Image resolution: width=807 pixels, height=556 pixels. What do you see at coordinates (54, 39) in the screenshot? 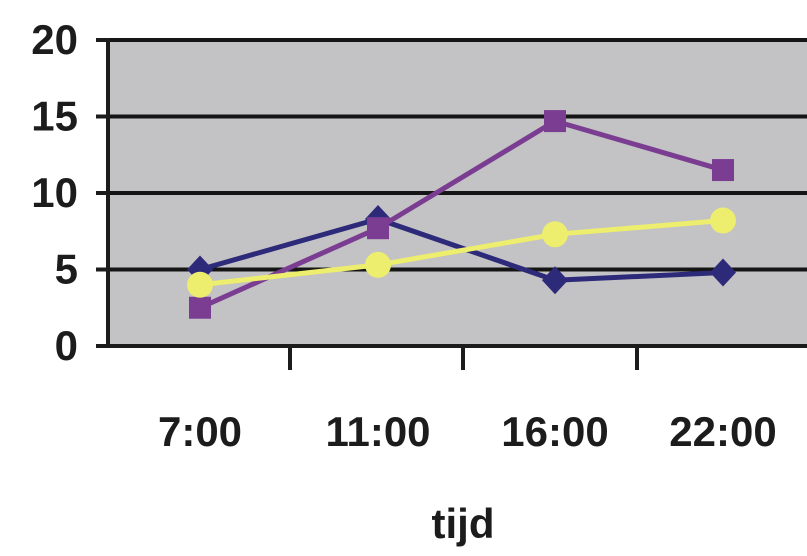
I see `y-tick-label: 20` at bounding box center [54, 39].